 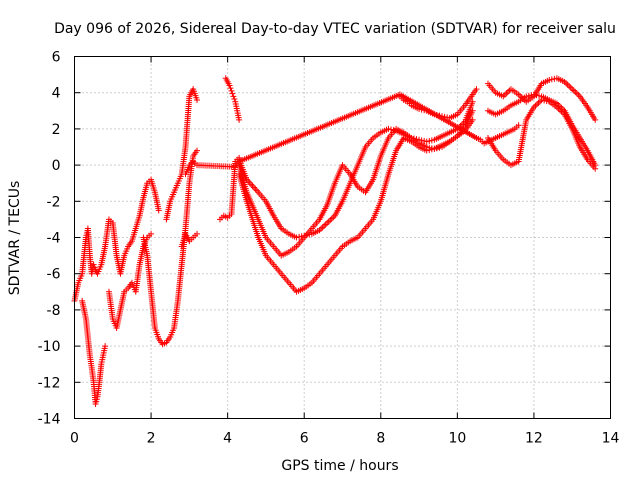 I want to click on y-tick-label: -6, so click(x=54, y=275).